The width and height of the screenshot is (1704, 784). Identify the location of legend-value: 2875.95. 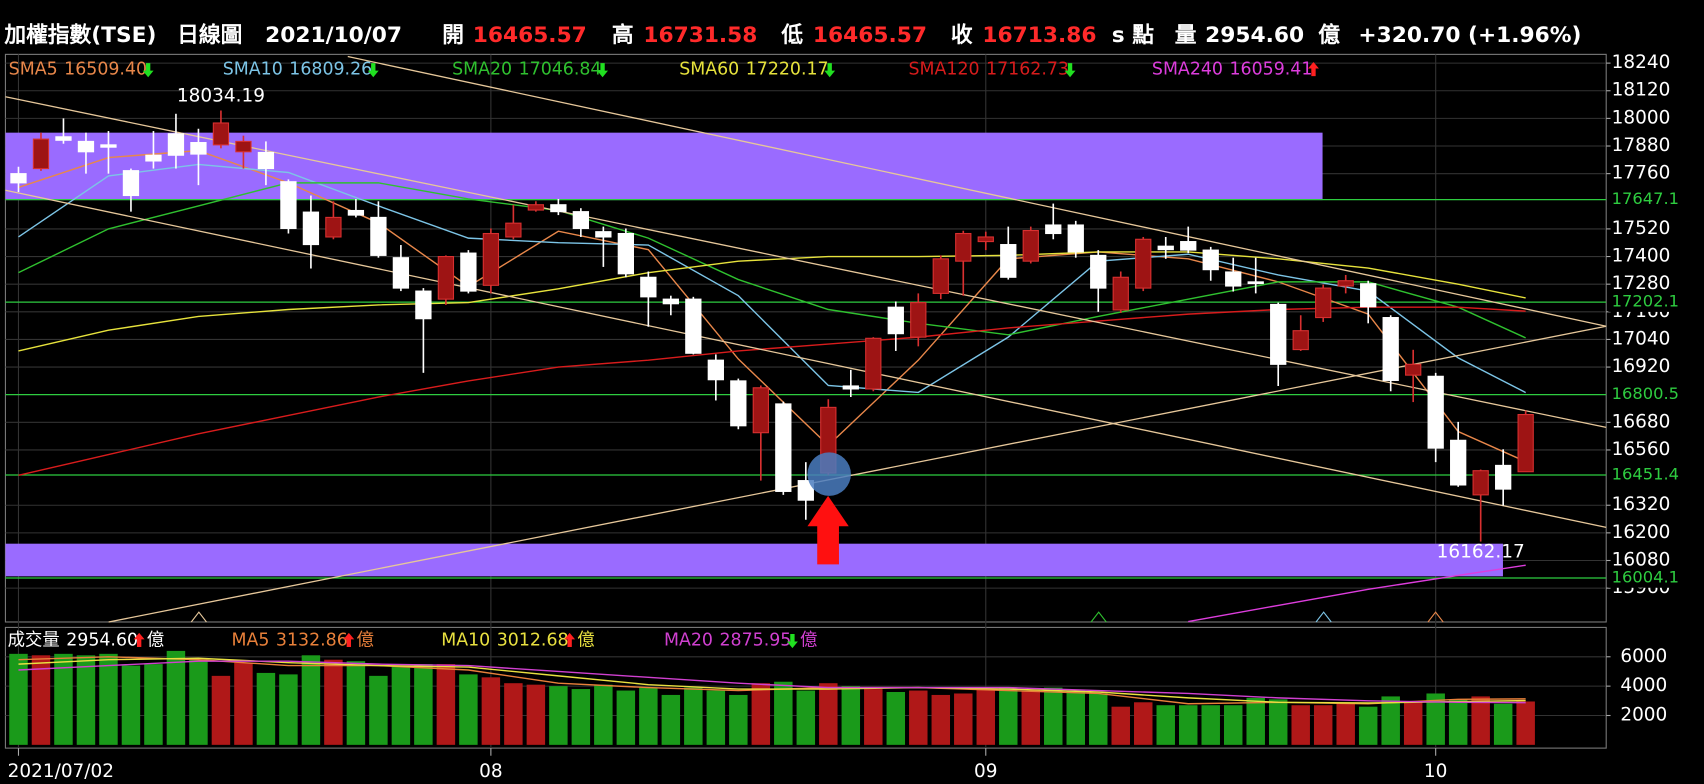
(756, 640).